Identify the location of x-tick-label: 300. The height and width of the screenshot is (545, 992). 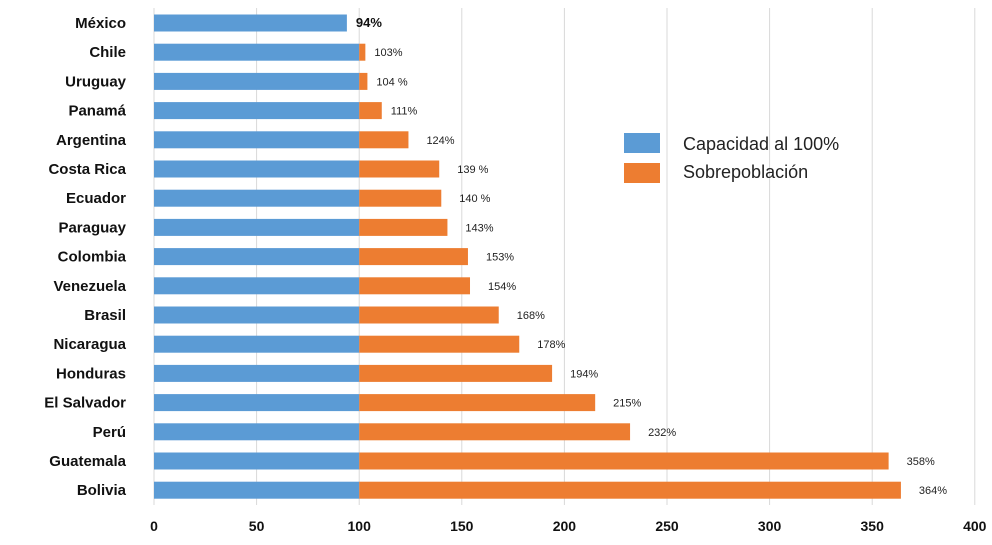
(770, 526).